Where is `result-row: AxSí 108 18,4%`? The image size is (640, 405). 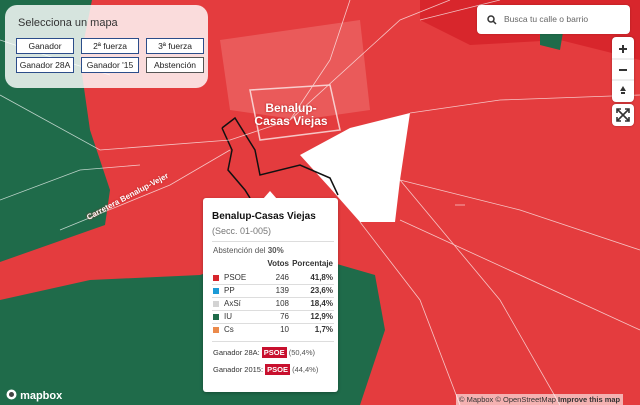 result-row: AxSí 108 18,4% is located at coordinates (273, 305).